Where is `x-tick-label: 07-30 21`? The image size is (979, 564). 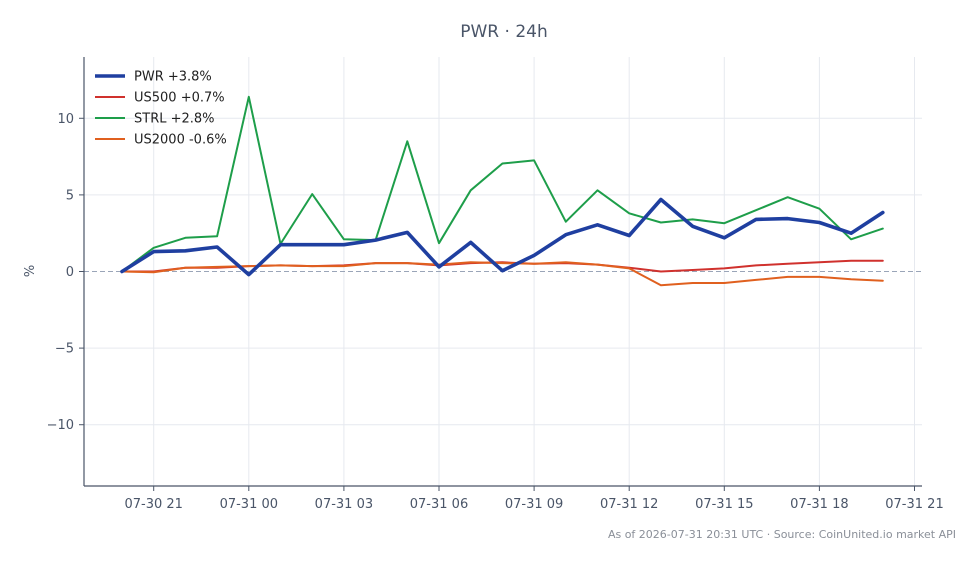 x-tick-label: 07-30 21 is located at coordinates (153, 504).